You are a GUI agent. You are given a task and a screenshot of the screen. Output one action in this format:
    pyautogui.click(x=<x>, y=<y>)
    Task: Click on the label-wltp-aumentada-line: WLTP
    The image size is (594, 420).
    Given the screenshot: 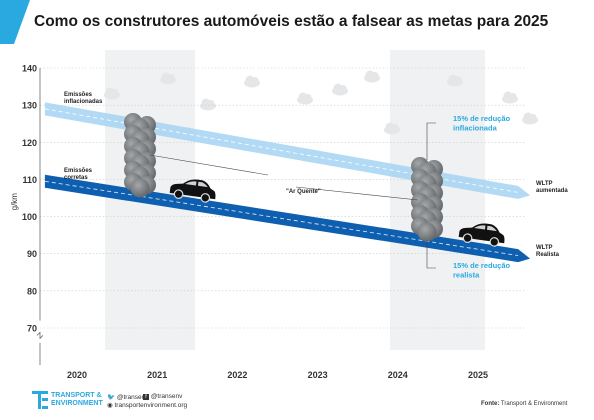 What is the action you would take?
    pyautogui.click(x=544, y=184)
    